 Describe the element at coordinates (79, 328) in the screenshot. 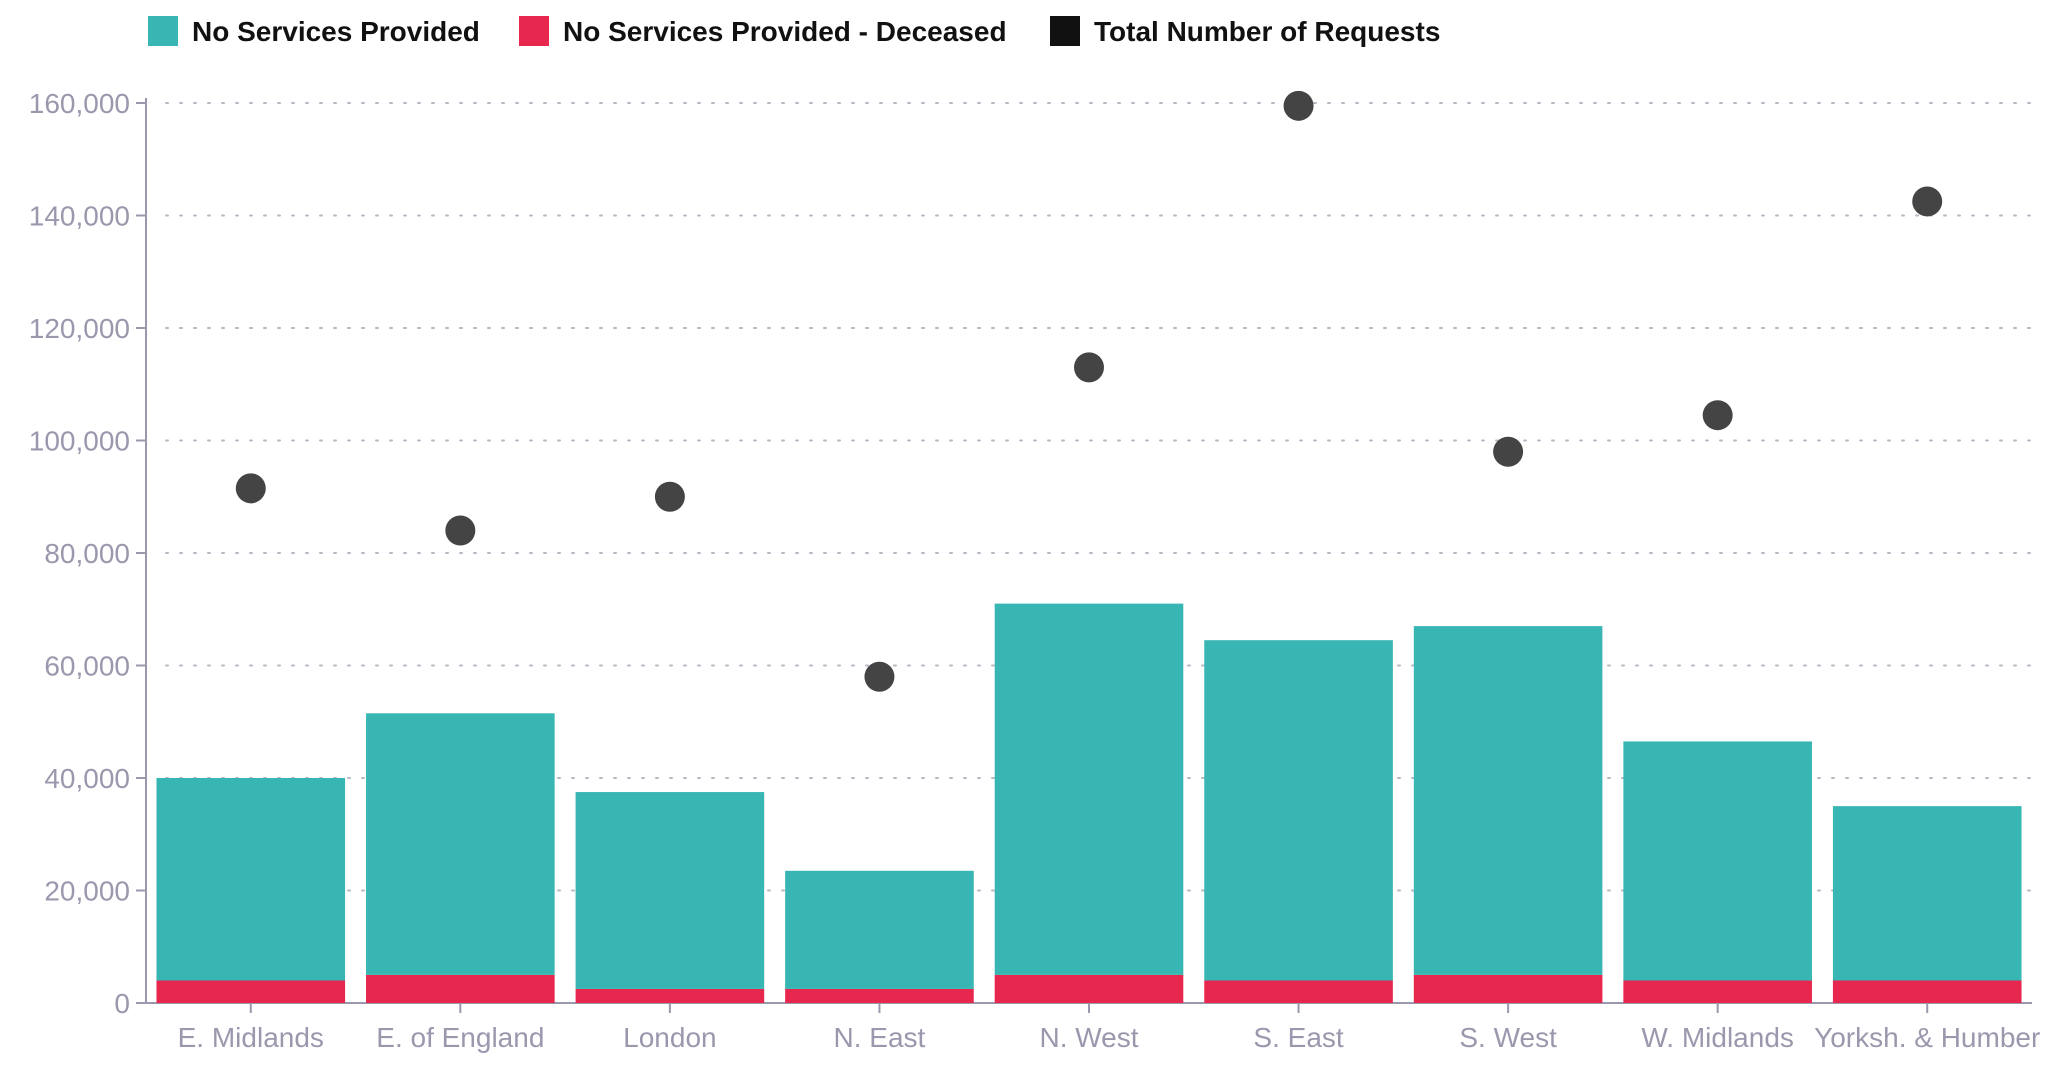

I see `y-tick-label: 120,000` at that location.